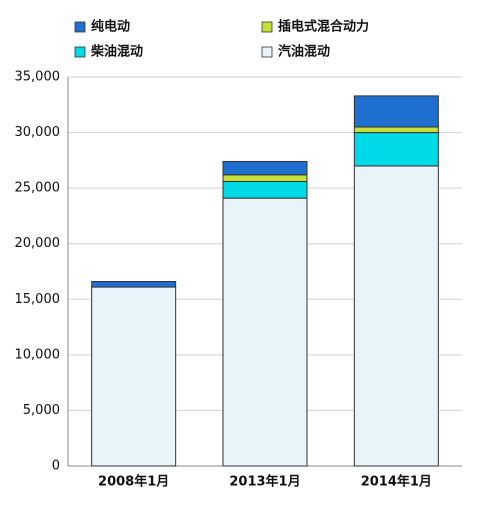 The image size is (477, 514). Describe the element at coordinates (41, 410) in the screenshot. I see `y-tick-label: 5,000` at that location.